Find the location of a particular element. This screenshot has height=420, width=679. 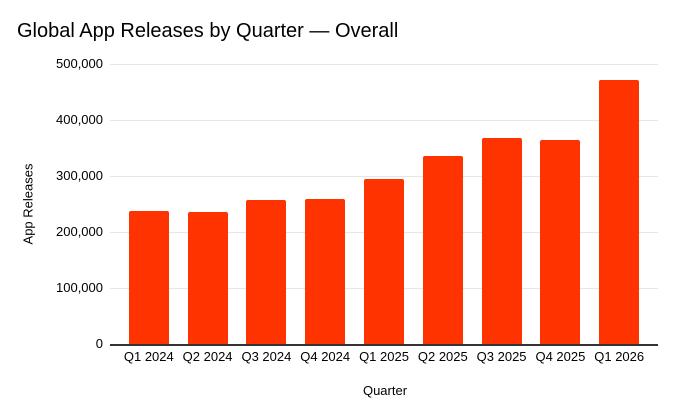

x-tick-label: Q2 2024 is located at coordinates (207, 356).